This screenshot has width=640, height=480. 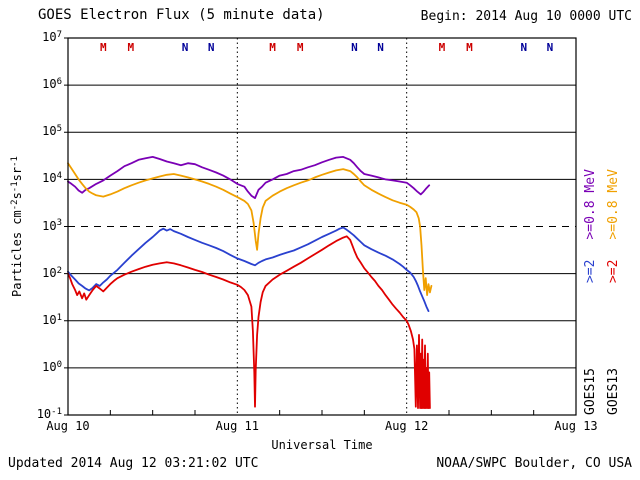 I want to click on y-tick-label: 10⁵, so click(x=52, y=131).